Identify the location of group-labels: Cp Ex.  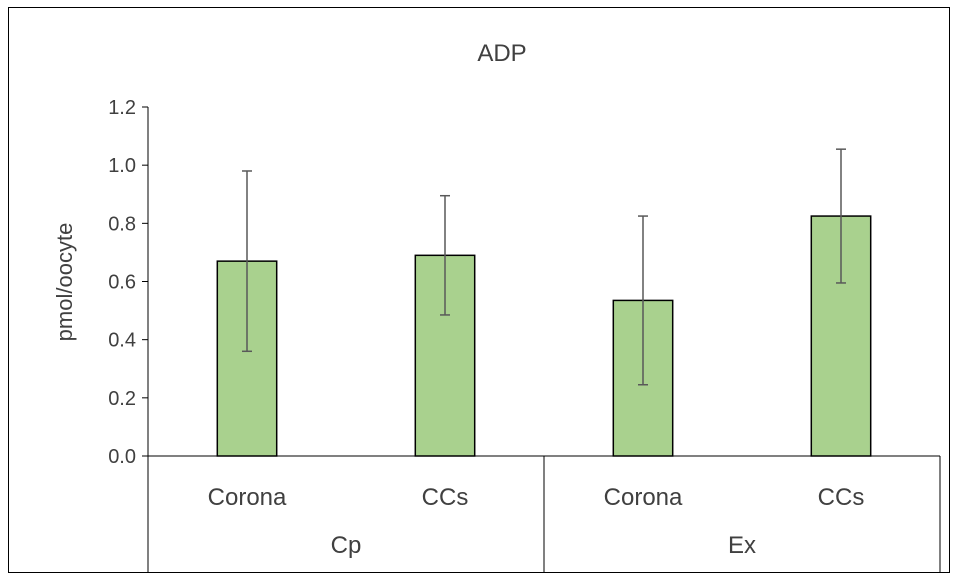
(543, 545).